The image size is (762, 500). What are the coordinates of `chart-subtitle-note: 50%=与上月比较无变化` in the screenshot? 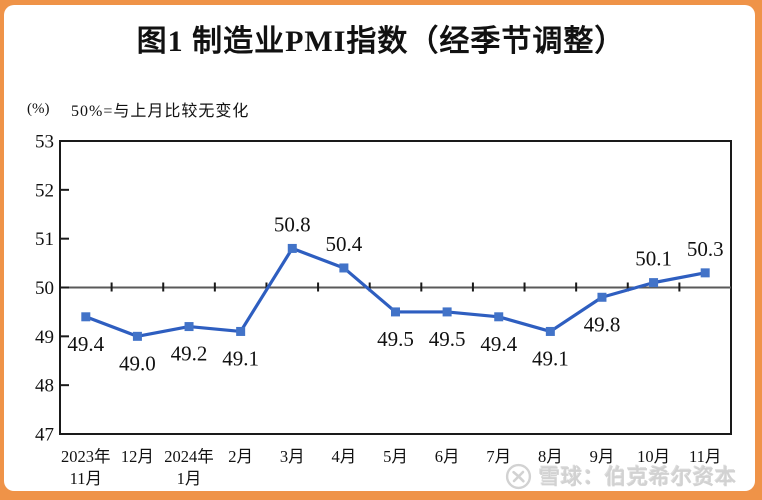 It's located at (160, 111).